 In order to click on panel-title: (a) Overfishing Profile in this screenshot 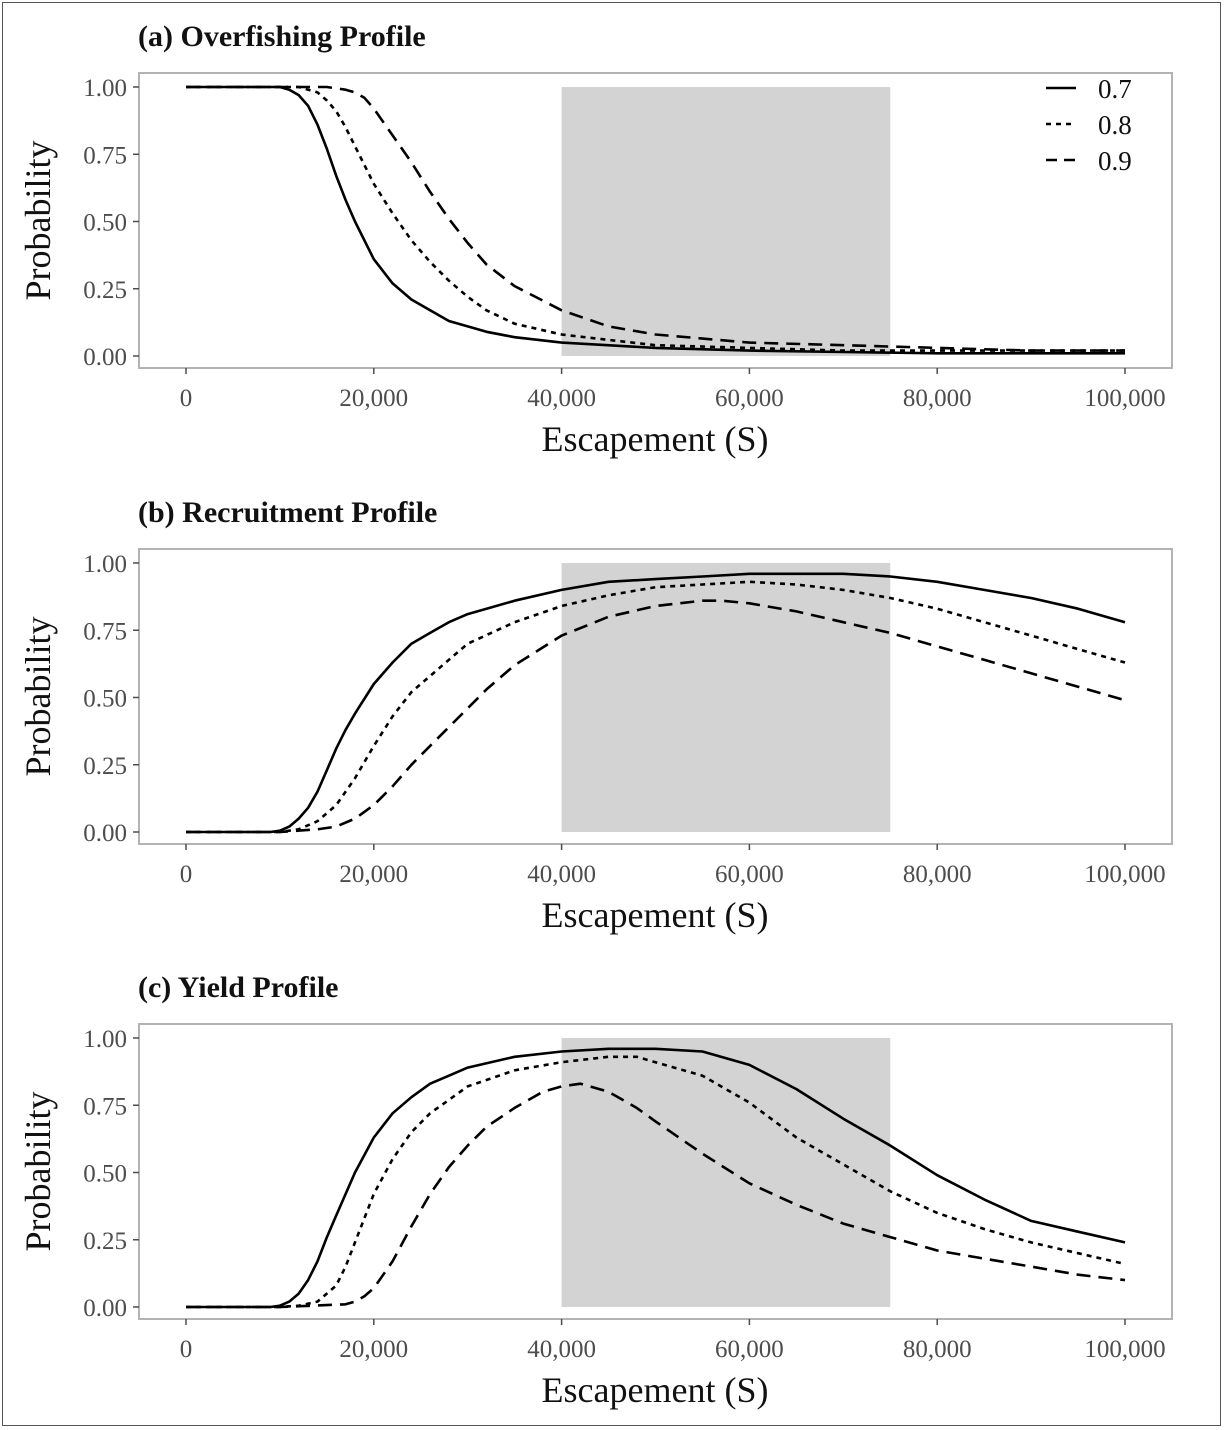, I will do `click(282, 36)`.